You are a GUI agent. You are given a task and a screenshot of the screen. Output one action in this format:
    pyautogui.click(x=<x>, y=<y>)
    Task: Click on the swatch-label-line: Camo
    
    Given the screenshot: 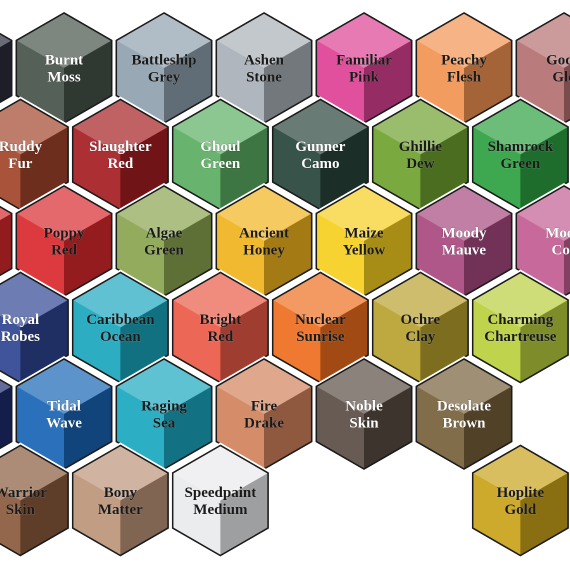 What is the action you would take?
    pyautogui.click(x=320, y=164)
    